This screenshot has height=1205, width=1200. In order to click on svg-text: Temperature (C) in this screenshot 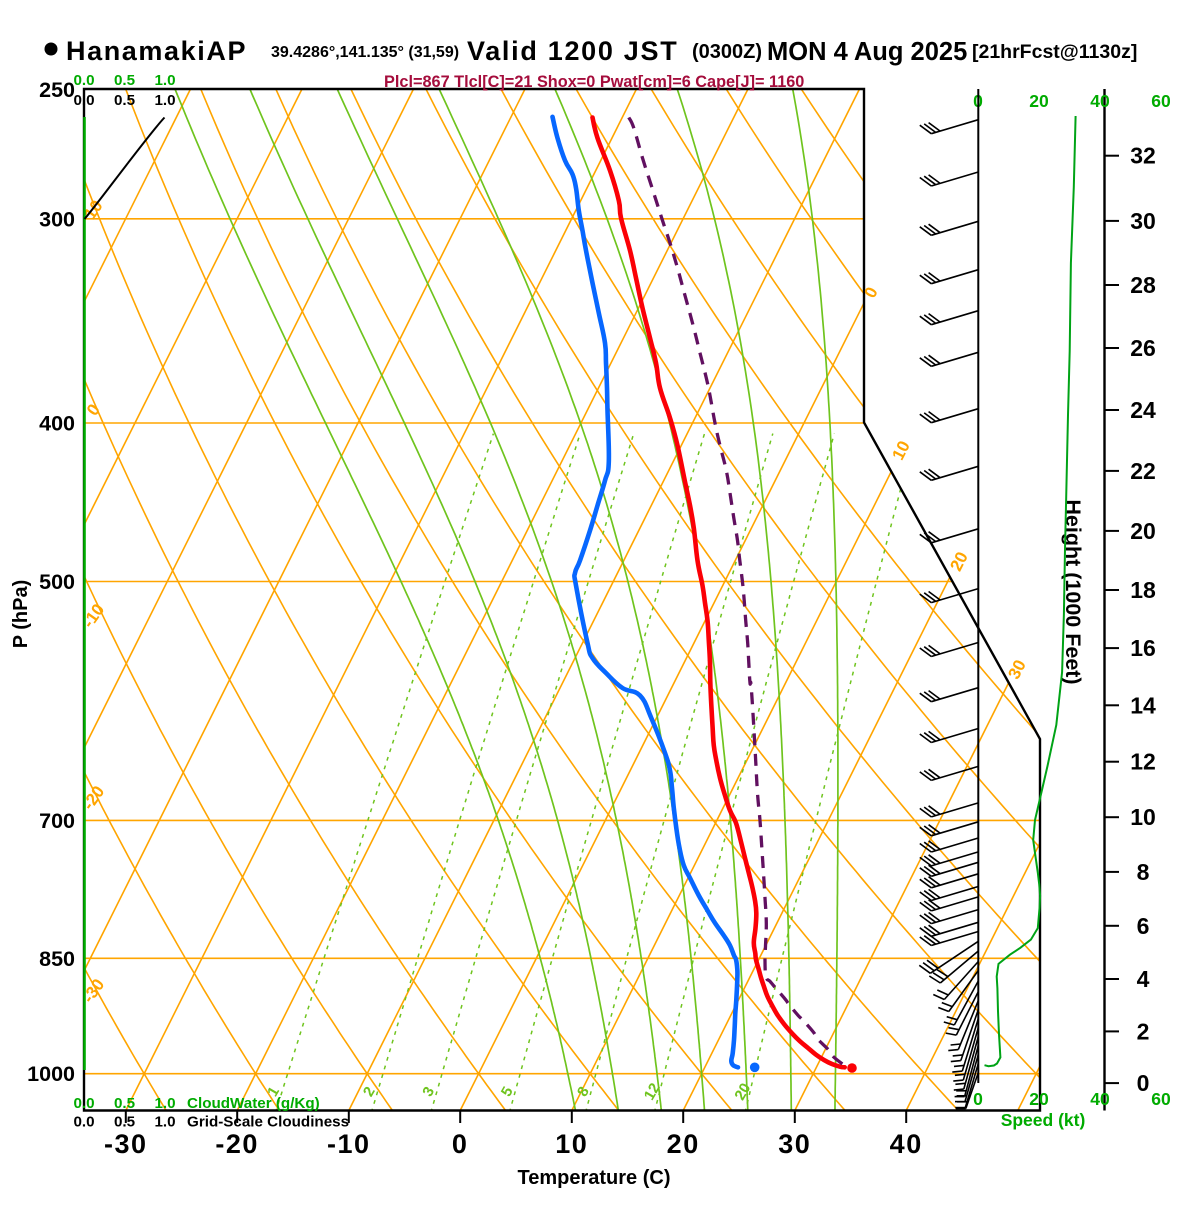, I will do `click(594, 1178)`.